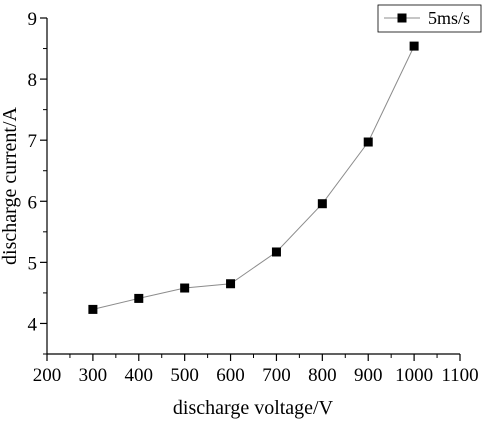 This screenshot has height=422, width=484. I want to click on x-tick-label: 800, so click(322, 375).